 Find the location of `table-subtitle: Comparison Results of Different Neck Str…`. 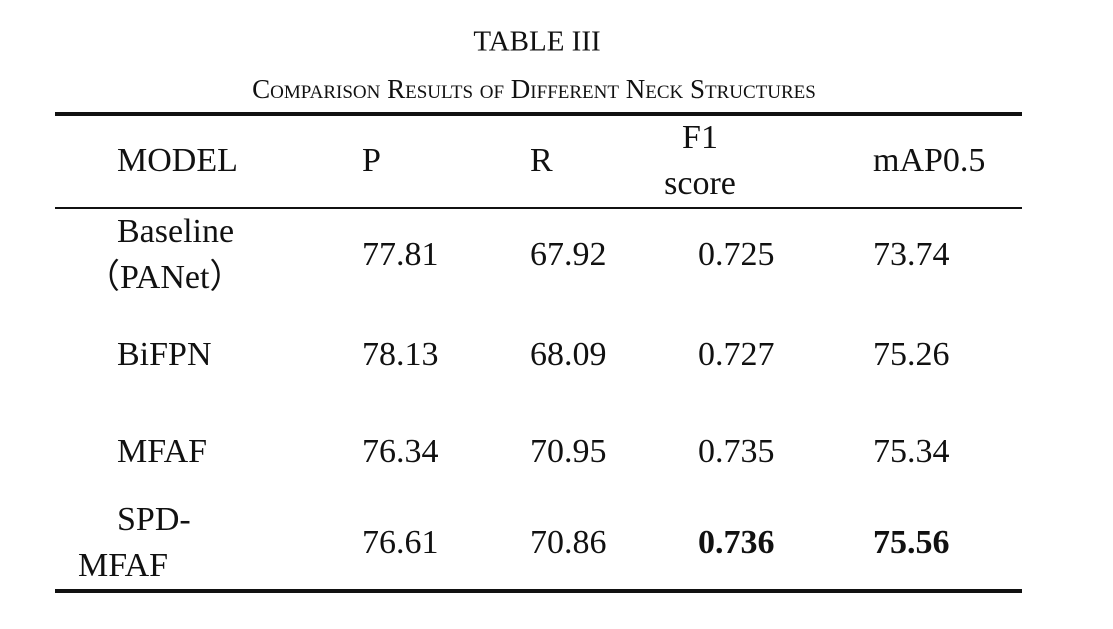

table-subtitle: Comparison Results of Different Neck Str… is located at coordinates (534, 89).